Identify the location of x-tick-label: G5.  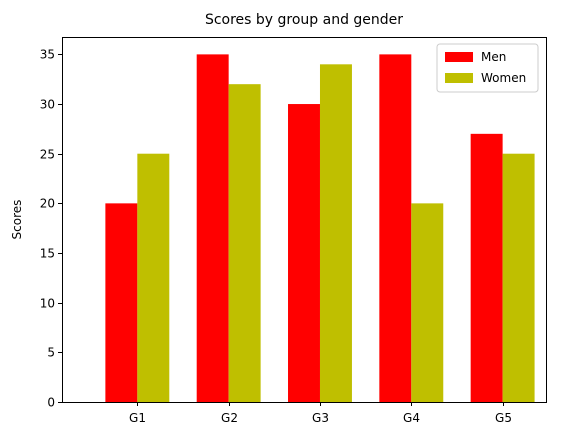
(503, 418).